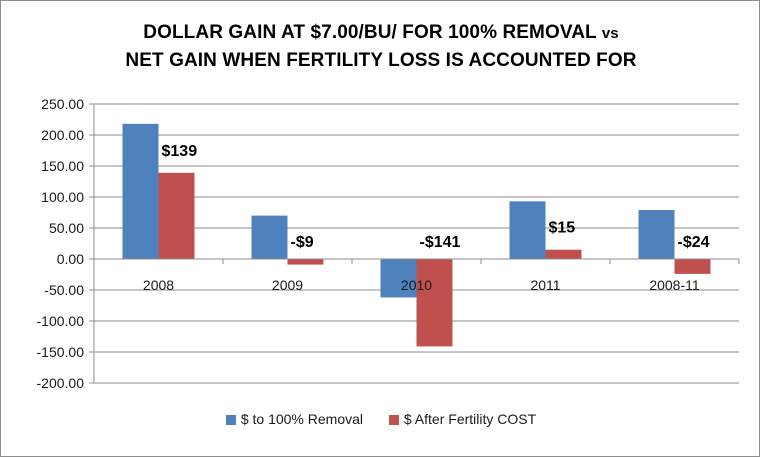 The height and width of the screenshot is (457, 760). Describe the element at coordinates (302, 419) in the screenshot. I see `legend-label-removal: $ to 100% Removal` at that location.